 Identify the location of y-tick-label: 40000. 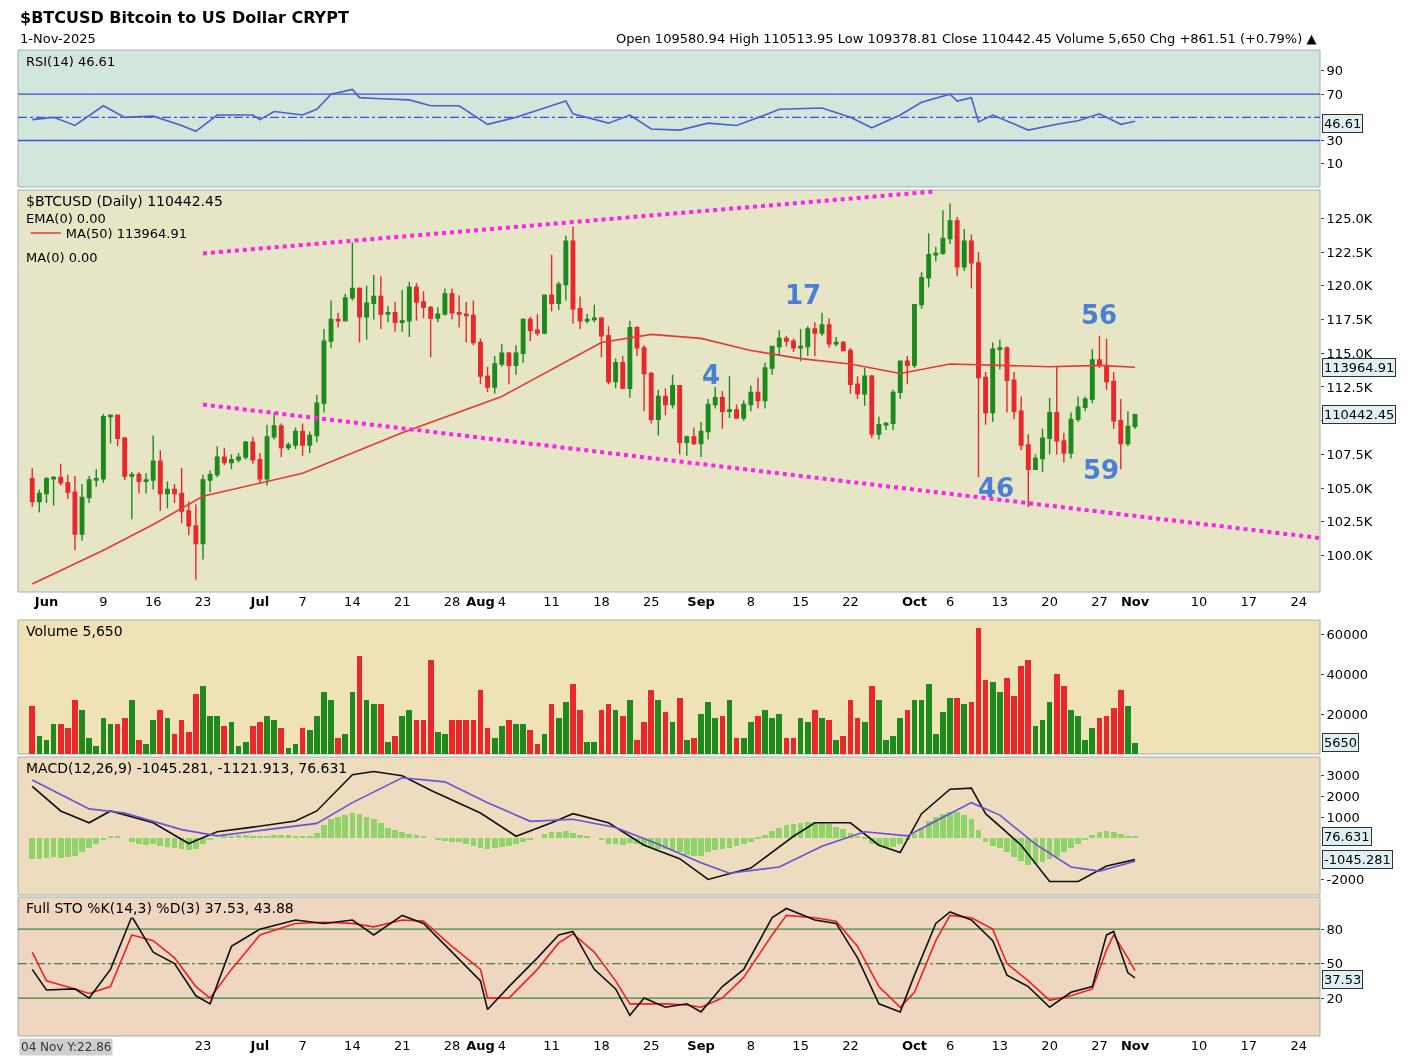
(1347, 674).